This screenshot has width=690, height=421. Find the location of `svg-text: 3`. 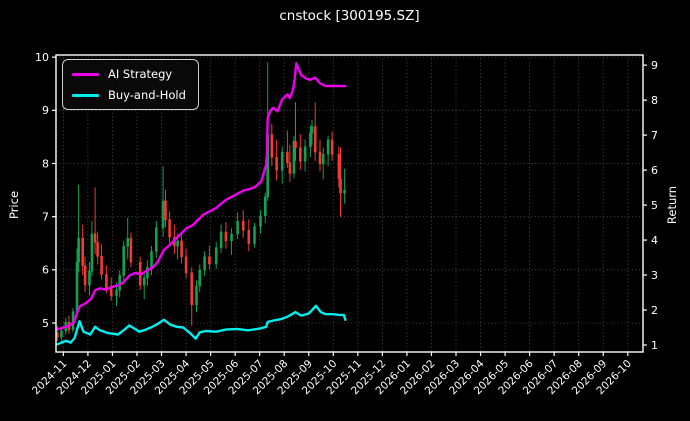

svg-text: 3 is located at coordinates (654, 275).